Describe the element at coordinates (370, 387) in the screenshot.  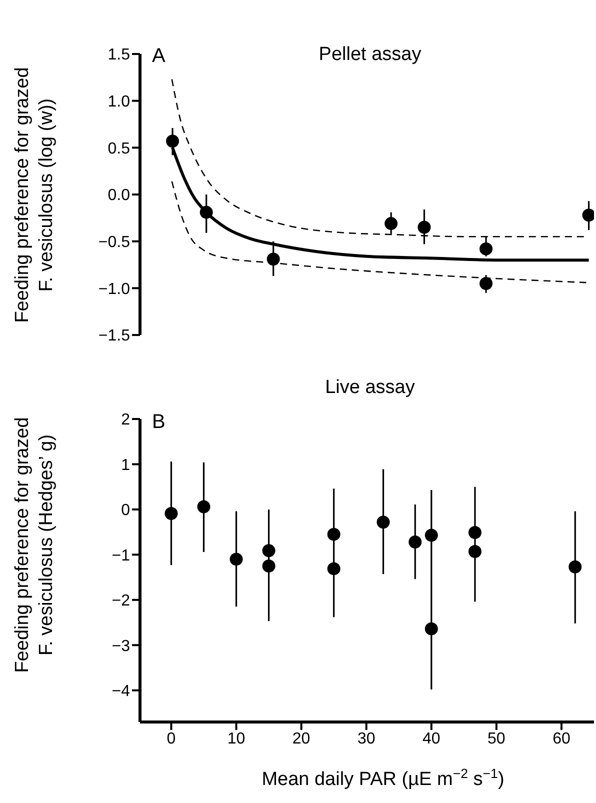
I see `chart-title: Live assay` at that location.